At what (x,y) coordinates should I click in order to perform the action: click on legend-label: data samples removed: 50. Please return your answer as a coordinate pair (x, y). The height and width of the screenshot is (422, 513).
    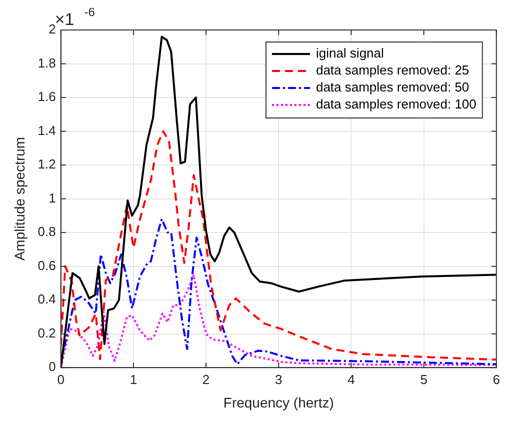
    Looking at the image, I should click on (393, 87).